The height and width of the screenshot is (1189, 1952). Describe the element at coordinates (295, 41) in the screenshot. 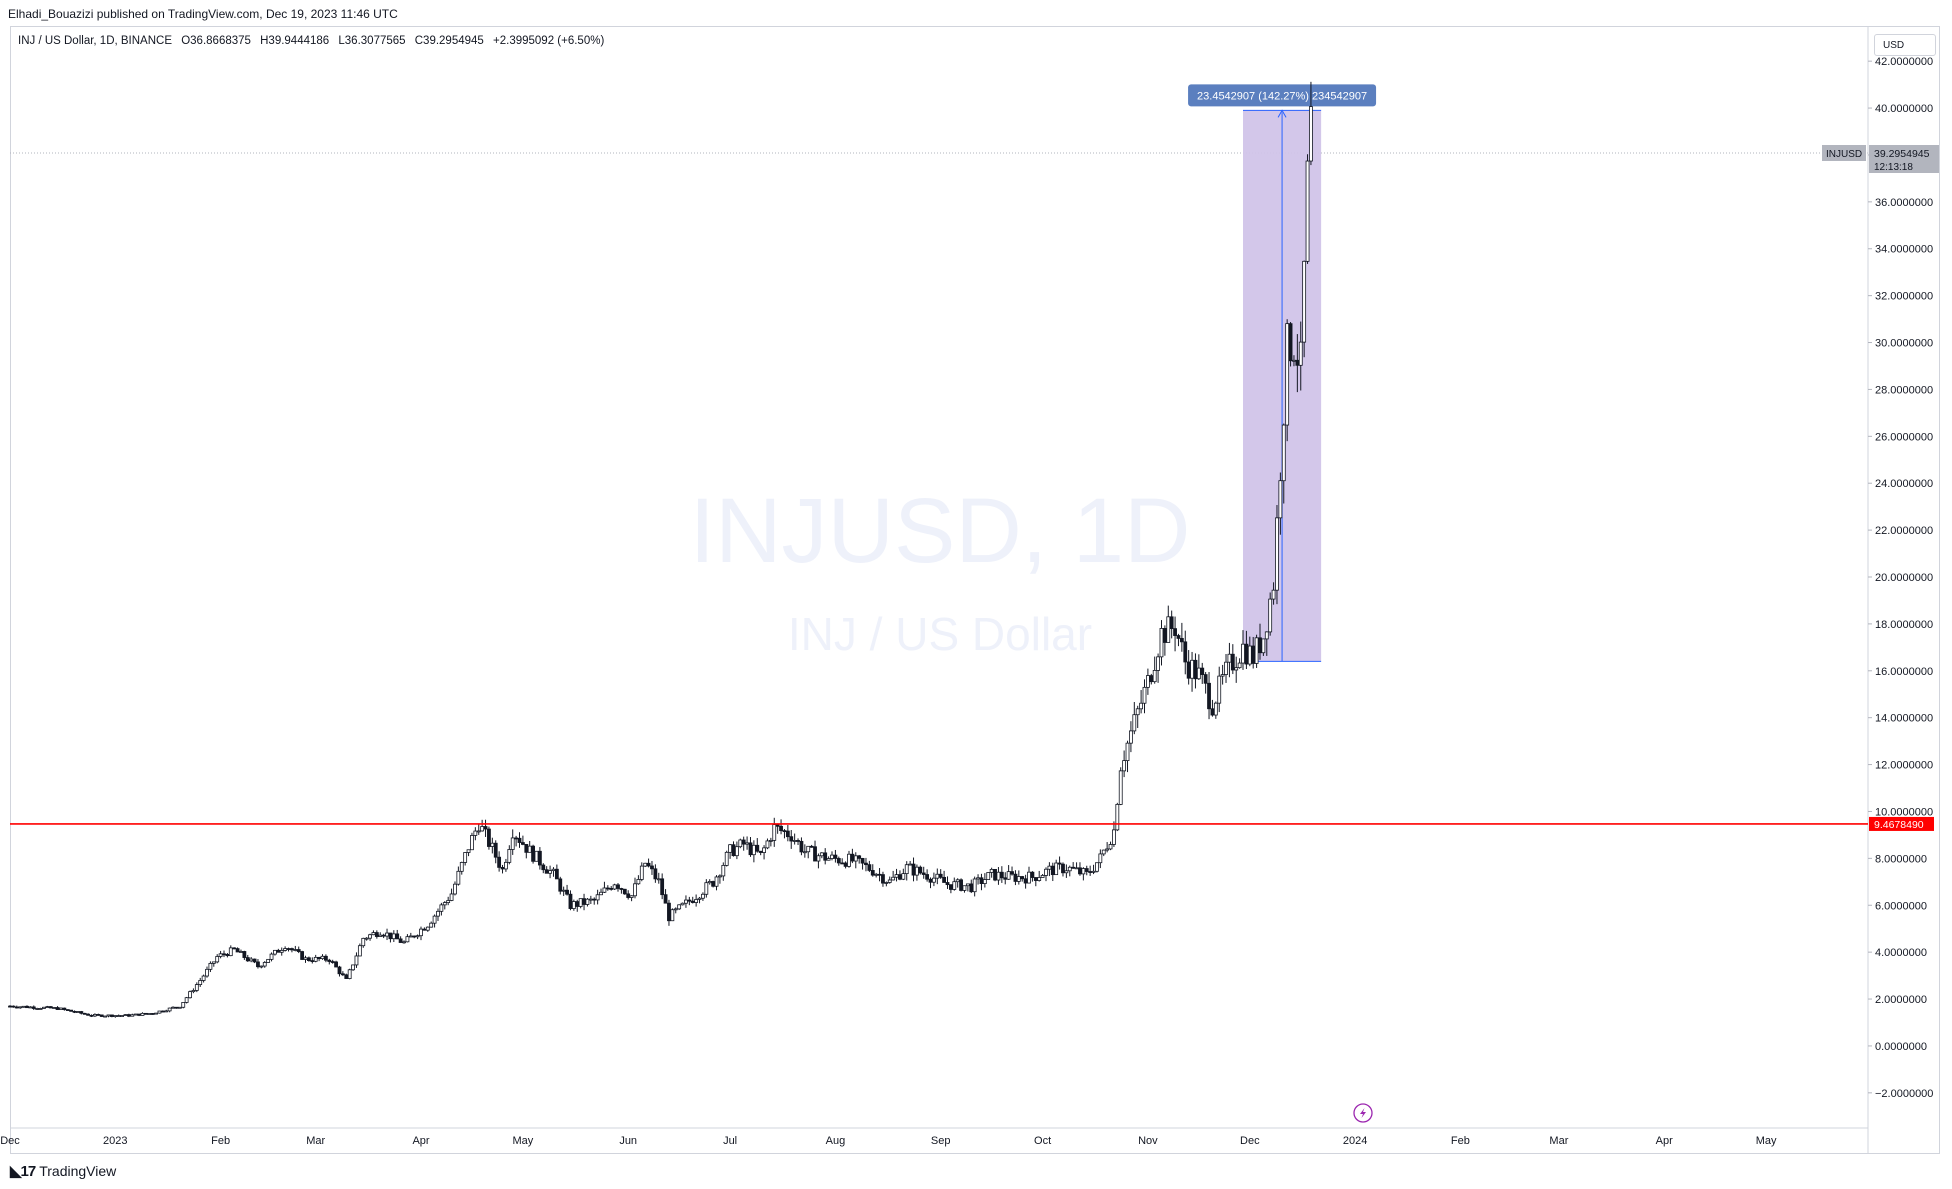

I see `legend-high: H39.9444186` at that location.